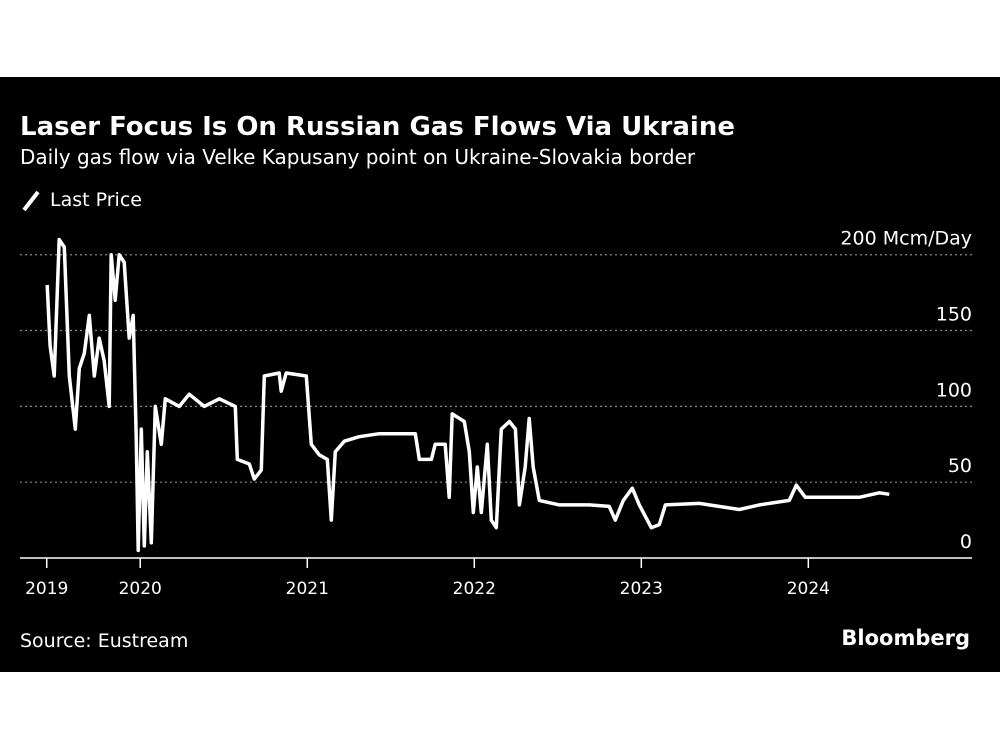 This screenshot has width=1000, height=750. I want to click on legend-swatch, so click(31, 201).